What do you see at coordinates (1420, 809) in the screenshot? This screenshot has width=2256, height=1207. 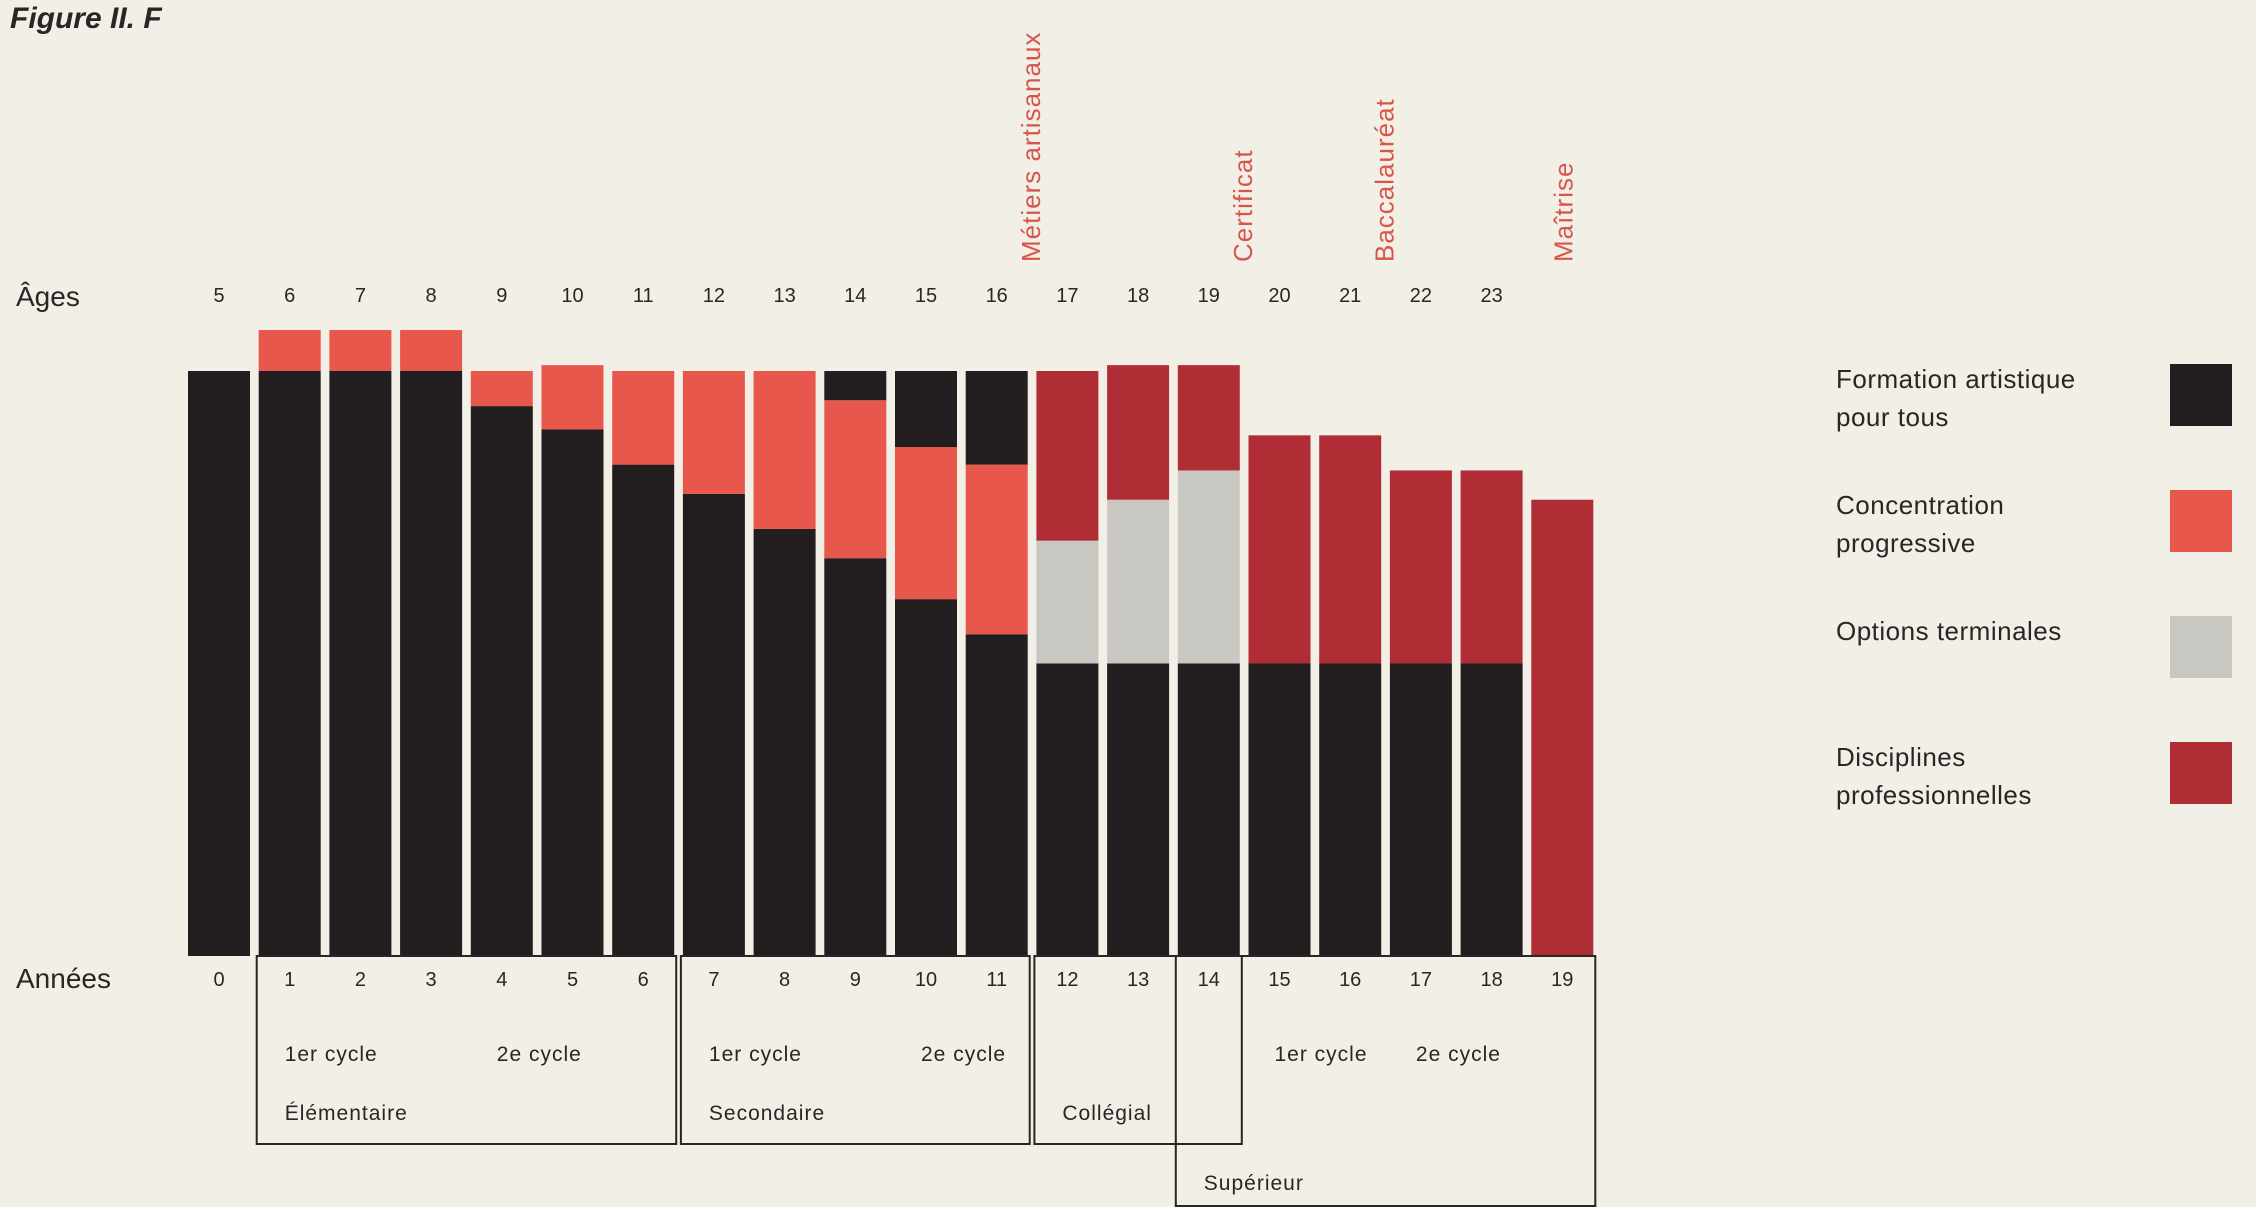 I see `bar-segment-17-s0` at bounding box center [1420, 809].